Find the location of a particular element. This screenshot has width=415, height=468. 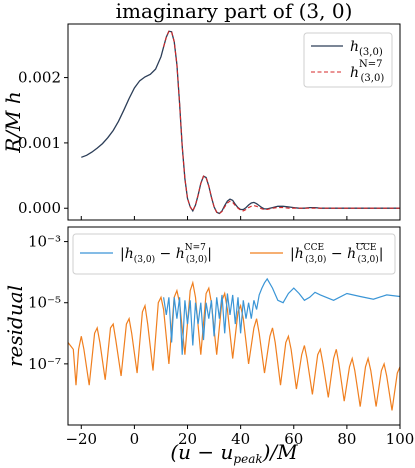

x-tick-label: 60 is located at coordinates (293, 439).